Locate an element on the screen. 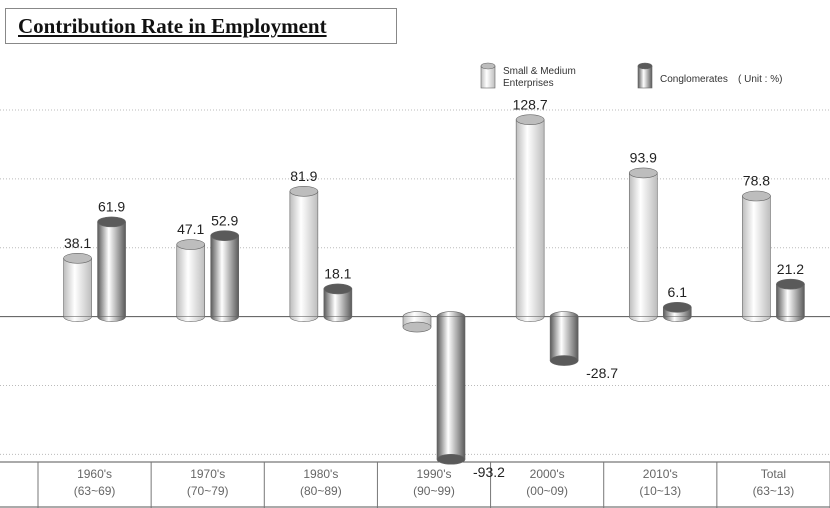 The image size is (830, 508). value-label: 52.9 is located at coordinates (224, 220).